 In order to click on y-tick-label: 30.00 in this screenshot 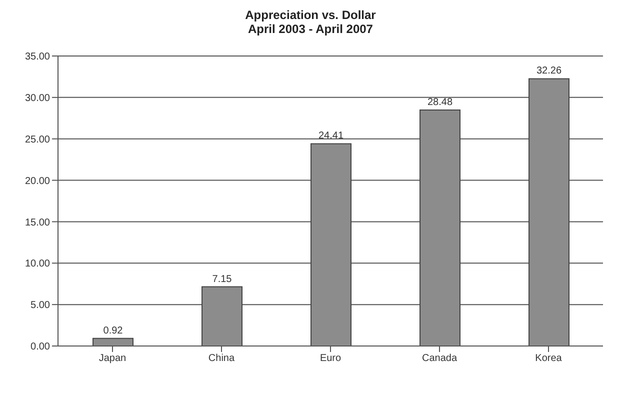, I will do `click(37, 98)`.